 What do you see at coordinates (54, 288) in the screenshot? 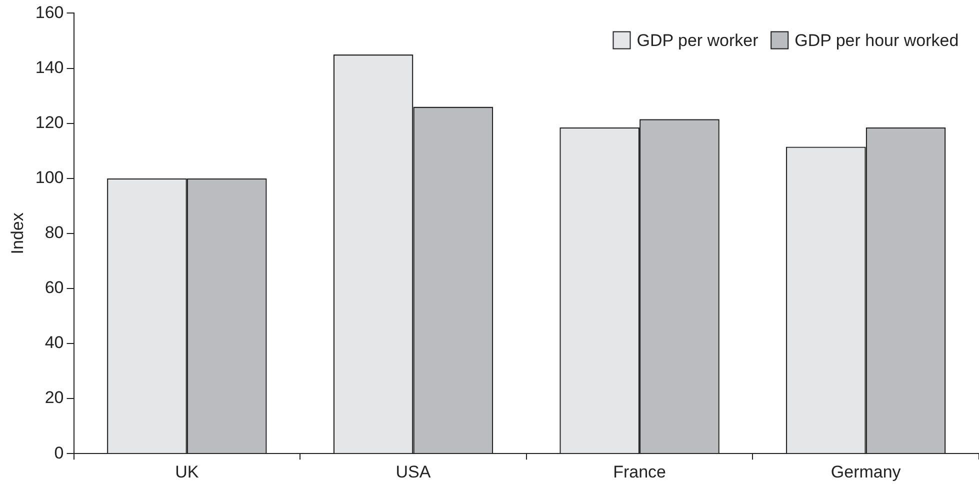
I see `y-tick-label: 60` at bounding box center [54, 288].